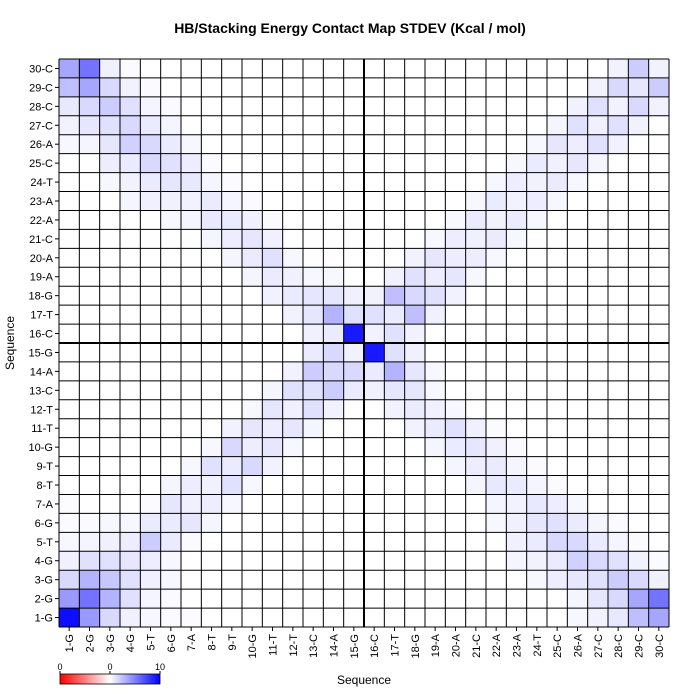 The width and height of the screenshot is (700, 700). What do you see at coordinates (41, 88) in the screenshot?
I see `y-tick-label: 29-C` at bounding box center [41, 88].